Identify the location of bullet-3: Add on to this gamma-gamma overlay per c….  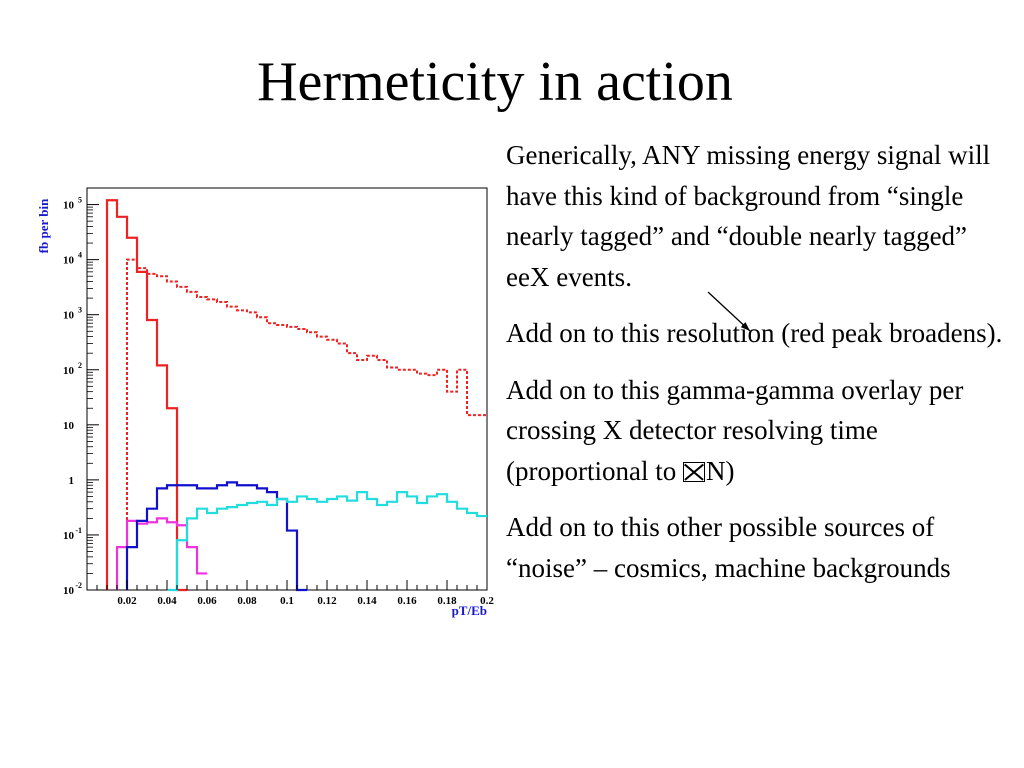
(756, 431).